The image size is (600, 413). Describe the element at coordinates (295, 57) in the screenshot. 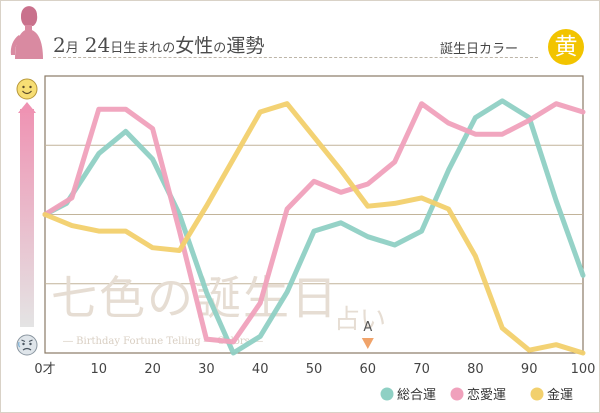

I see `title-divider` at that location.